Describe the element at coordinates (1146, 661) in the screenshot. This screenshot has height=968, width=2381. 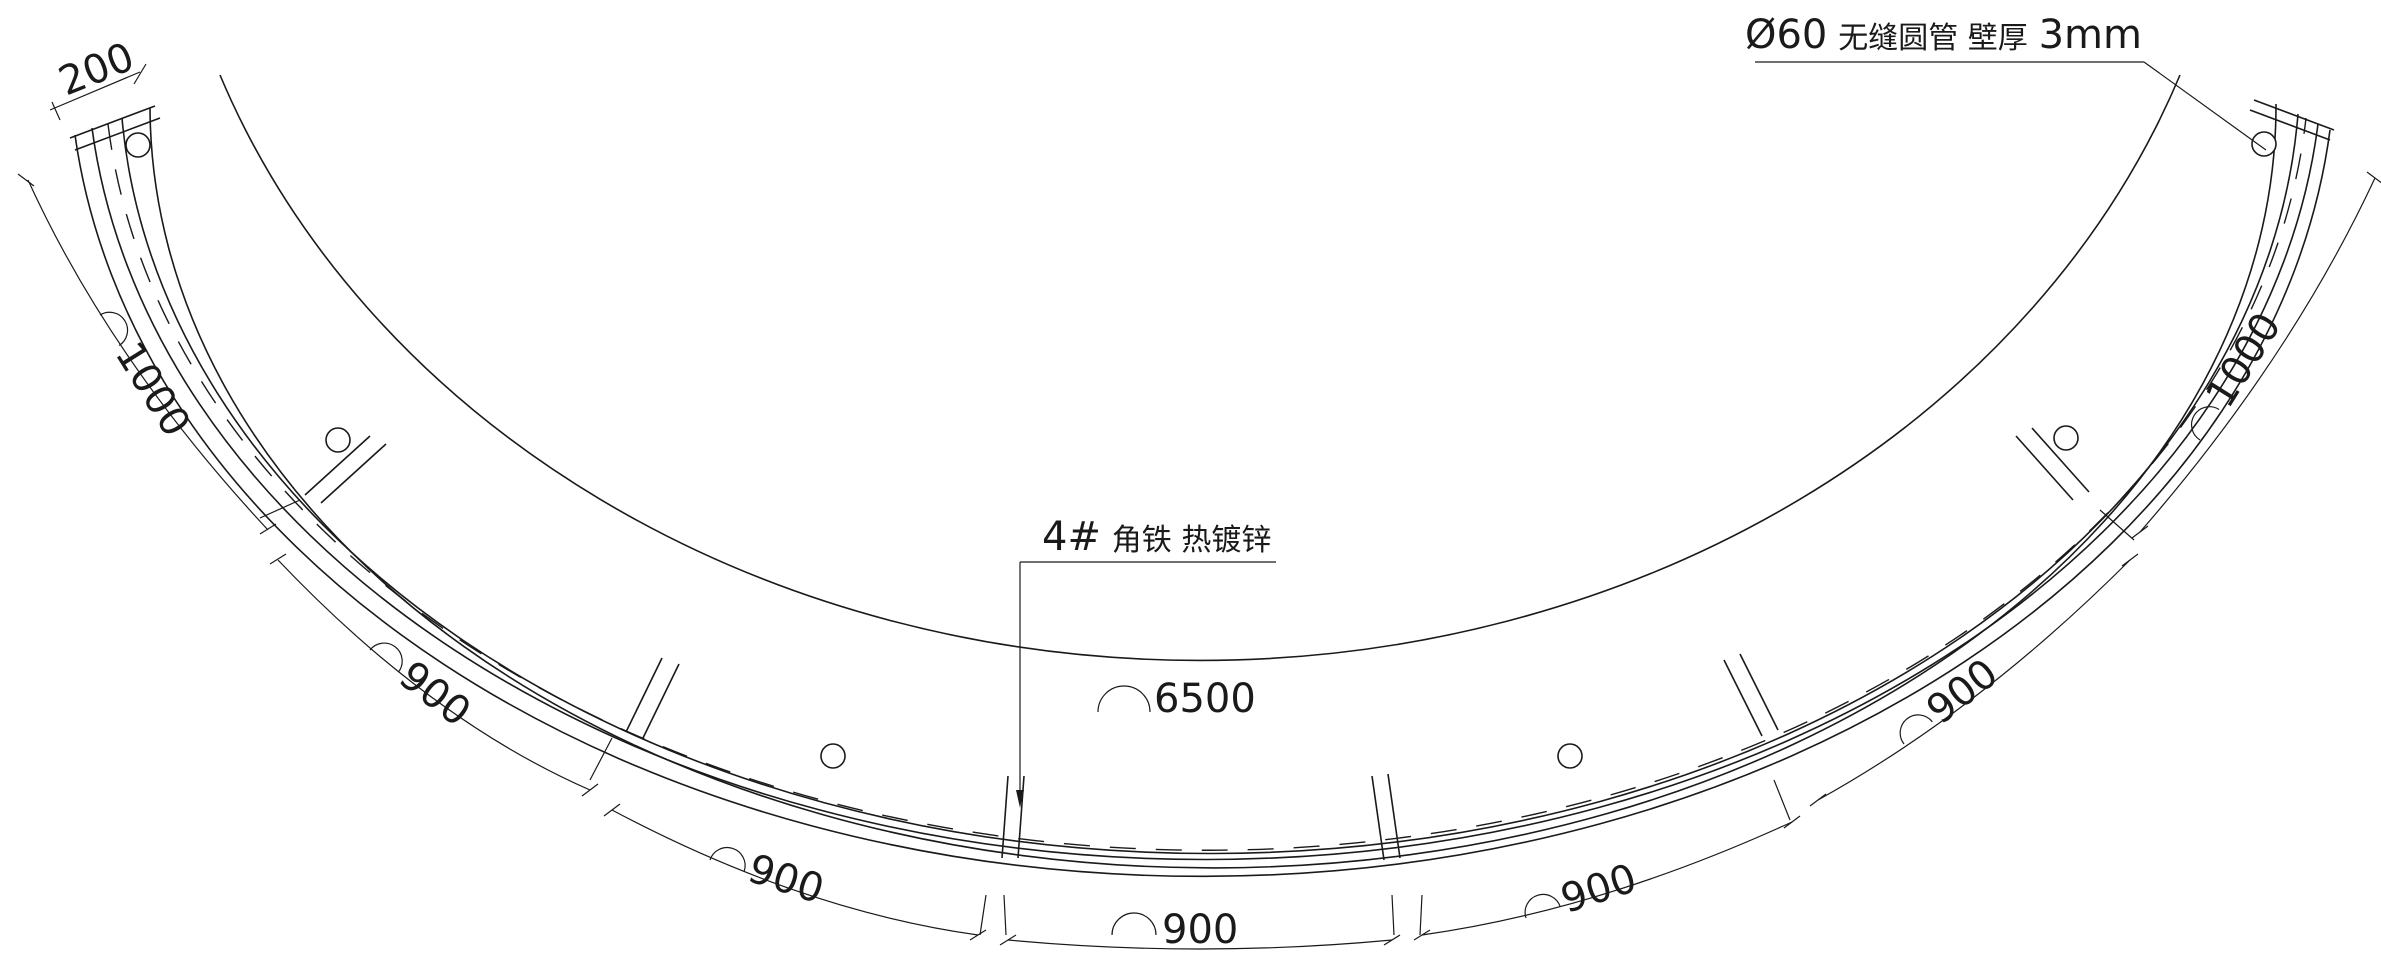
I see `angle-iron-leader: 4# 角铁 热镀锌` at that location.